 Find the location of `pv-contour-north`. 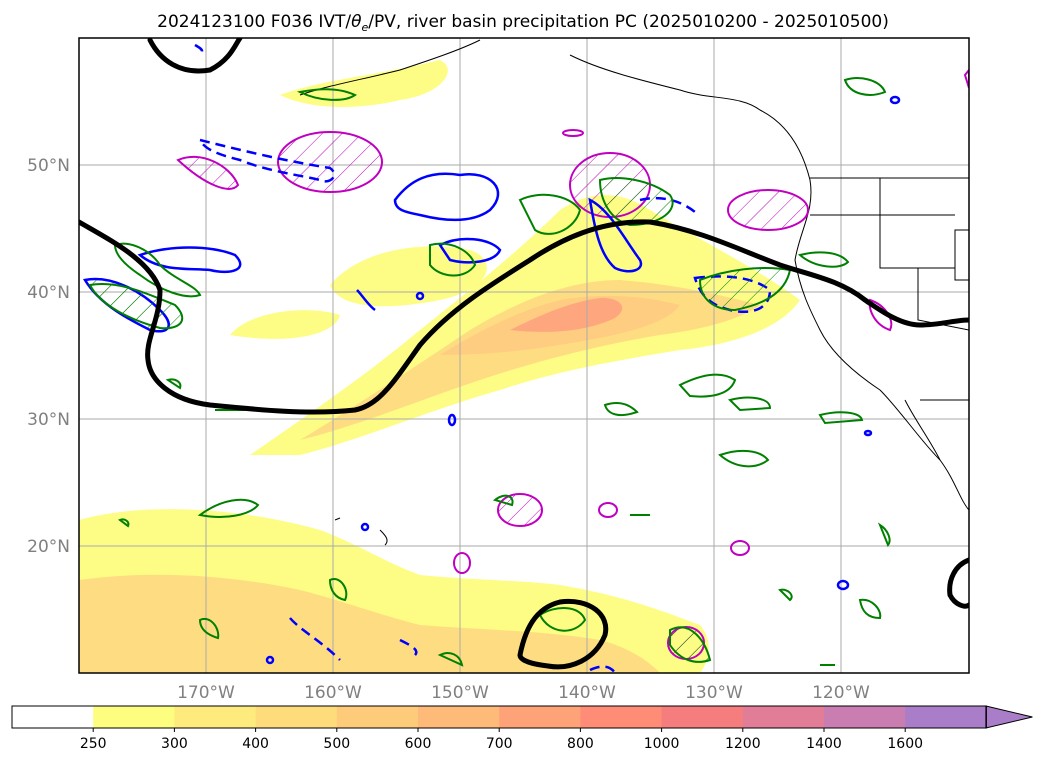

pv-contour-north is located at coordinates (195, 56).